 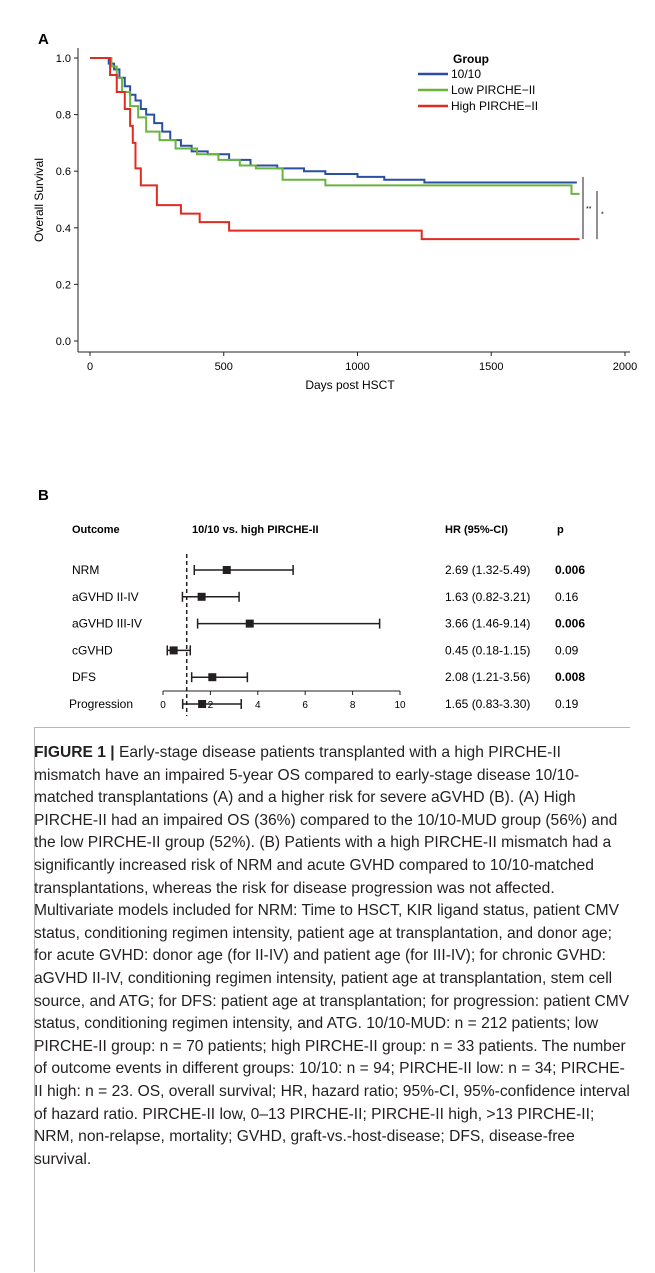 I want to click on outcome-label: DFS, so click(x=84, y=677).